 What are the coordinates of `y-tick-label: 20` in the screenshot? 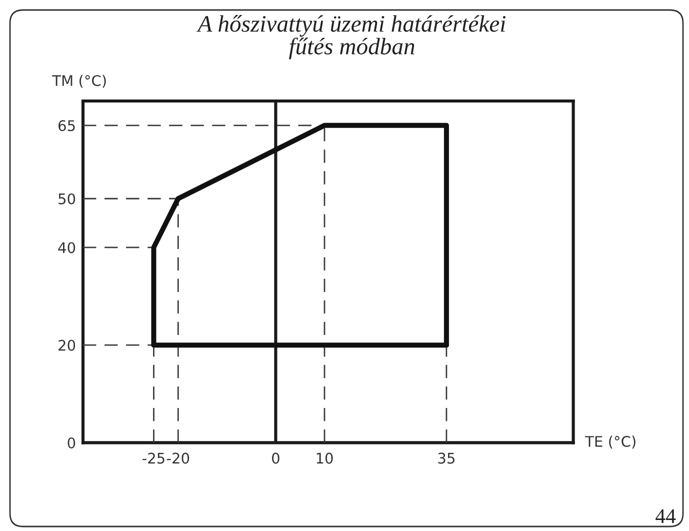 It's located at (67, 345).